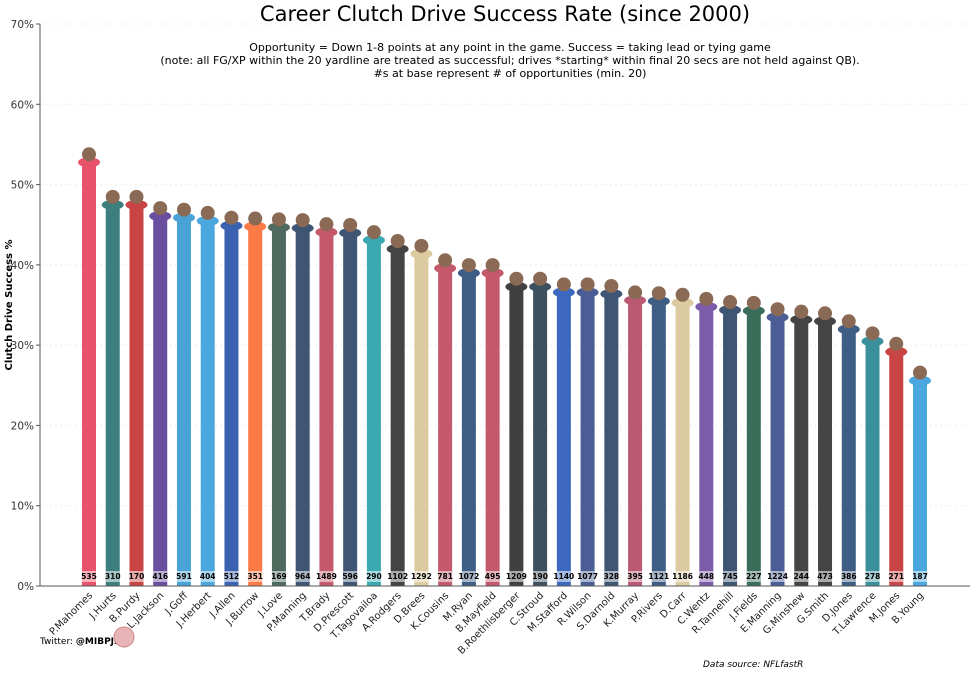 The image size is (975, 675). Describe the element at coordinates (279, 576) in the screenshot. I see `opportunity-count: 169` at that location.